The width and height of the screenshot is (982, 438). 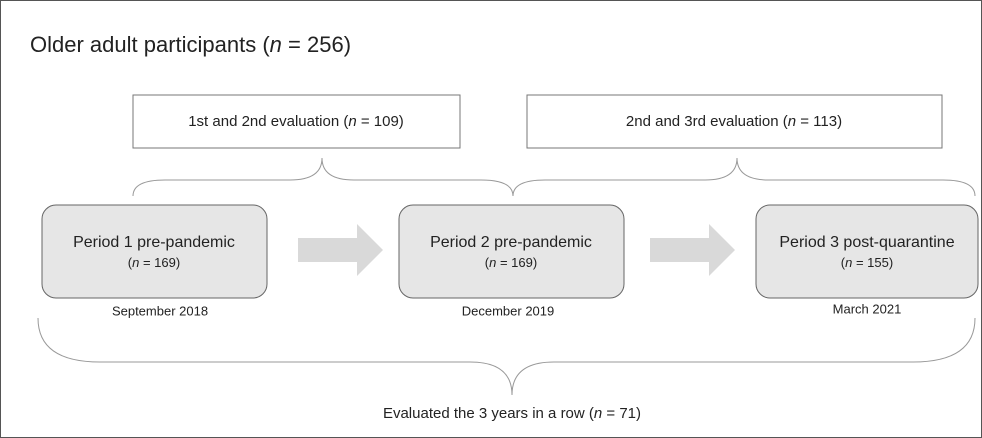 I want to click on period-date: March 2021, so click(x=867, y=308).